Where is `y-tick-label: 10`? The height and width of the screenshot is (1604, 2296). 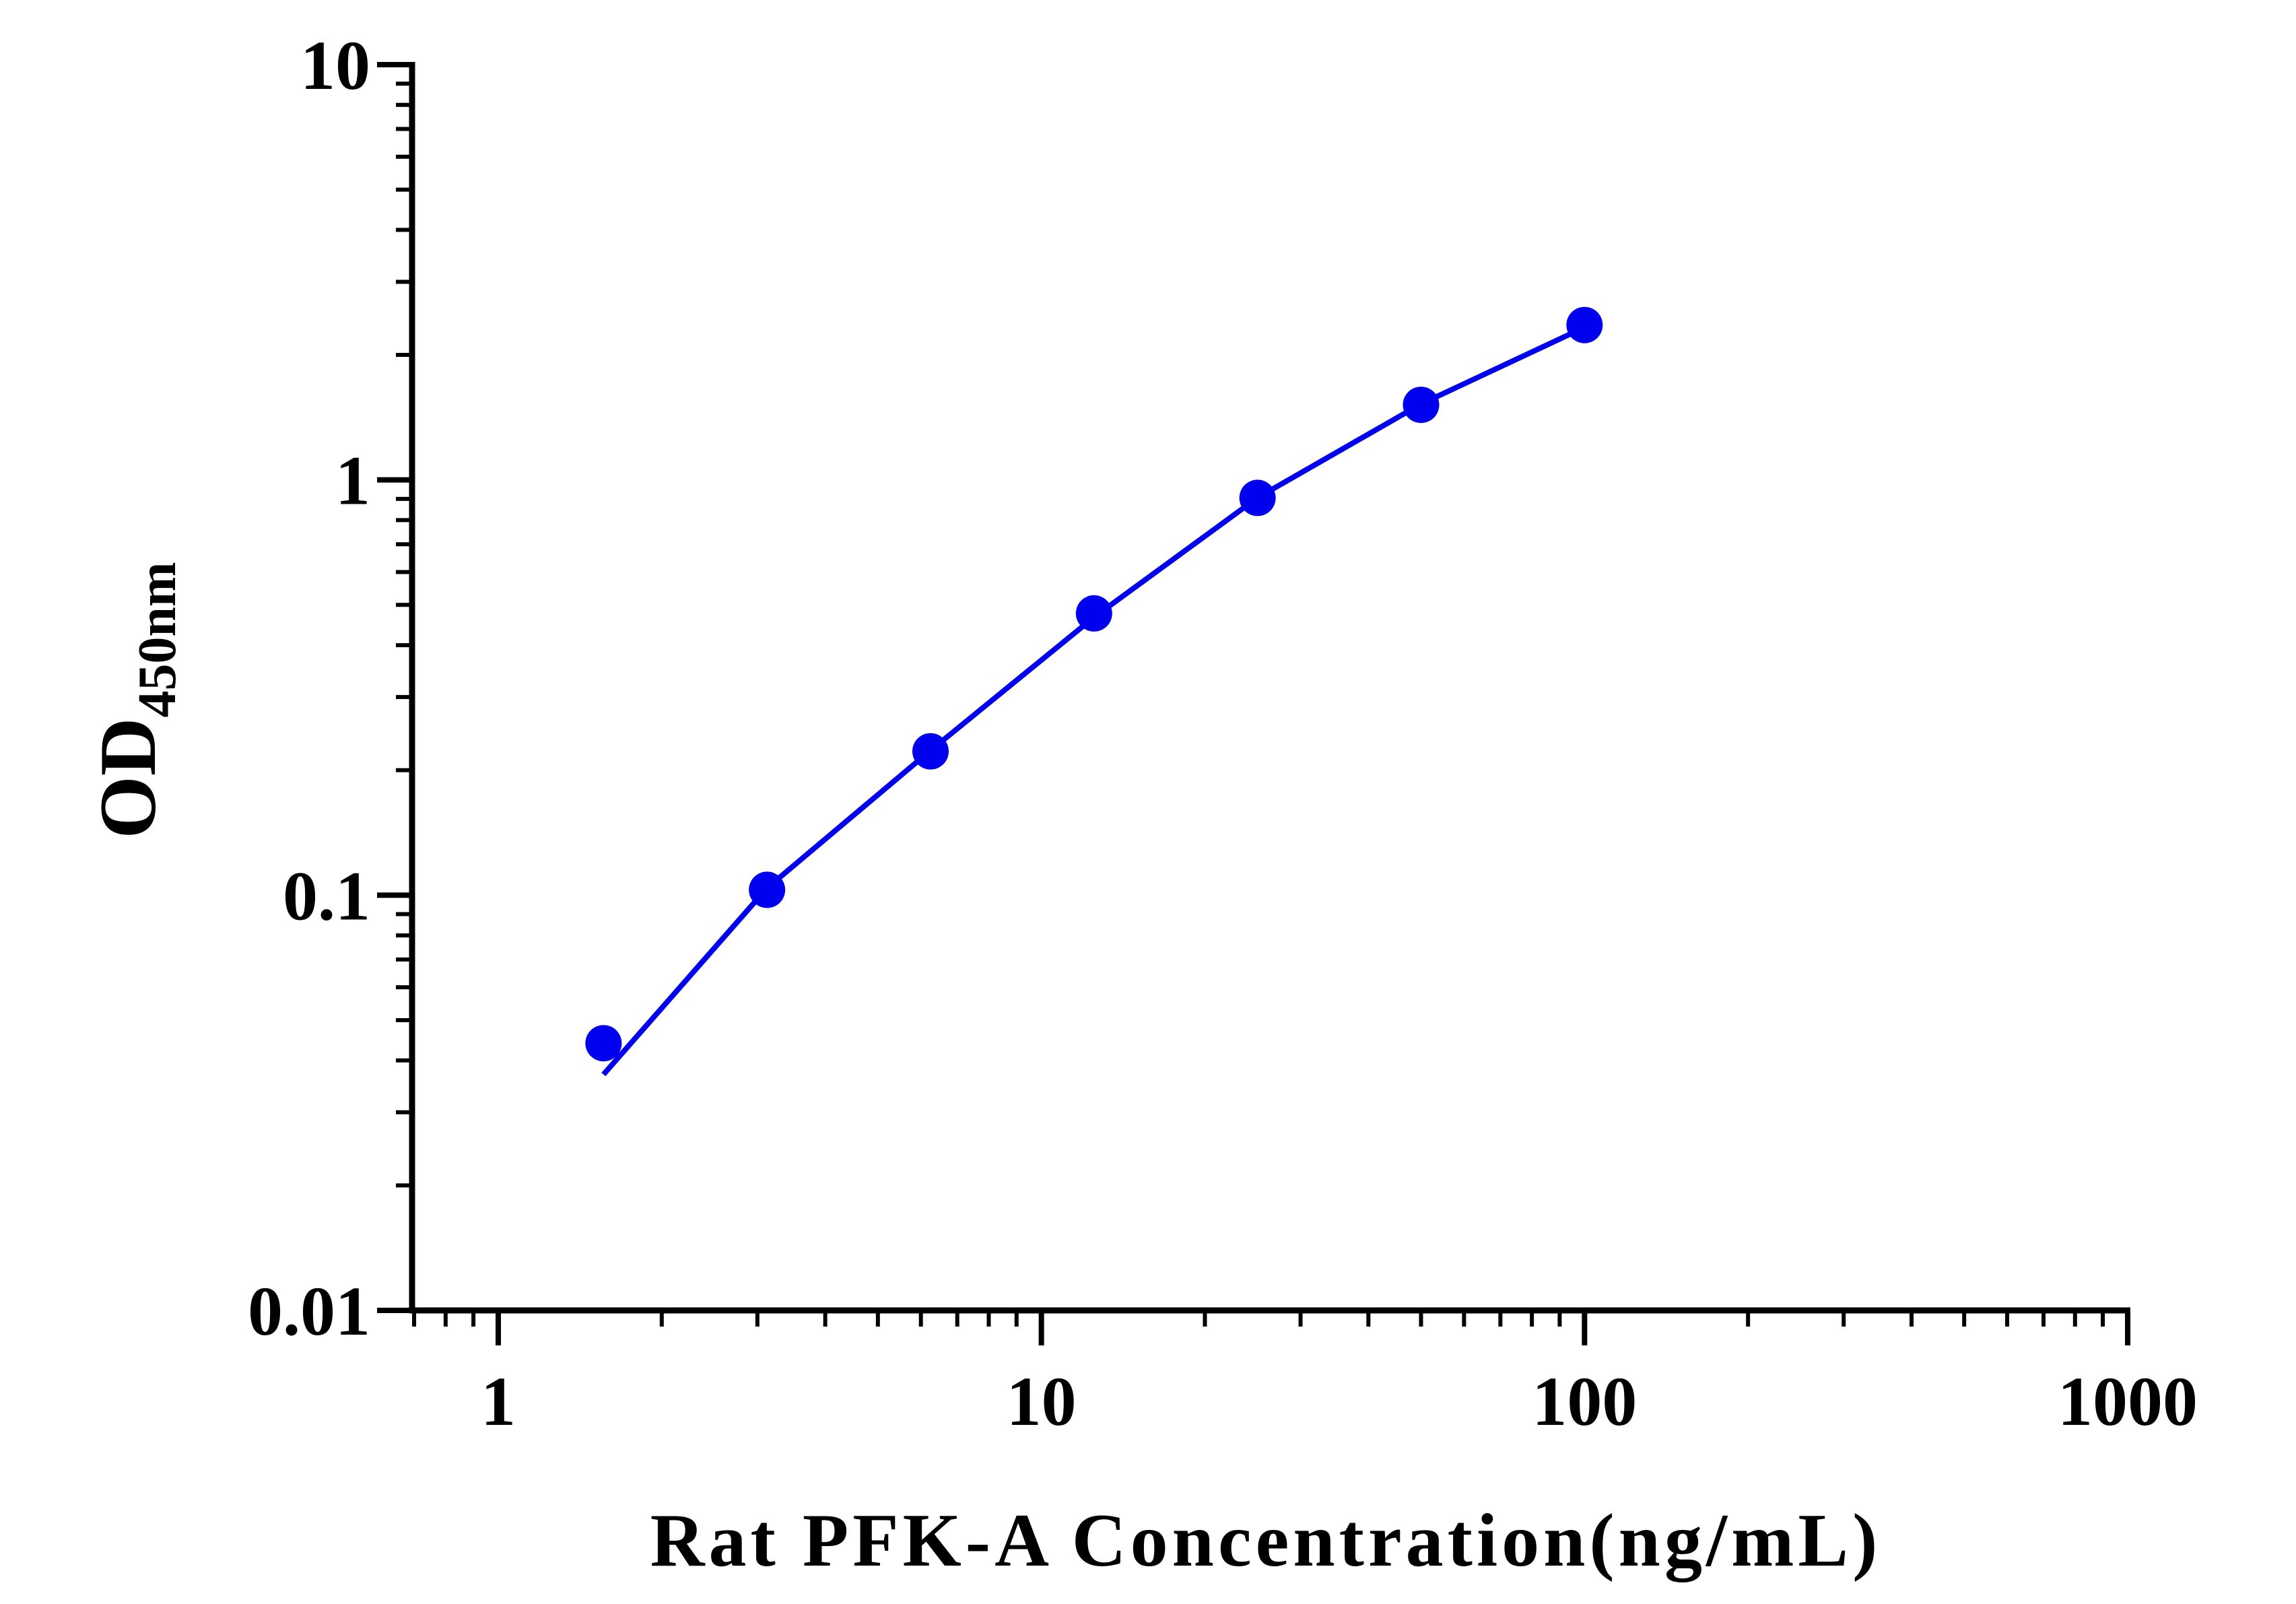 y-tick-label: 10 is located at coordinates (335, 65).